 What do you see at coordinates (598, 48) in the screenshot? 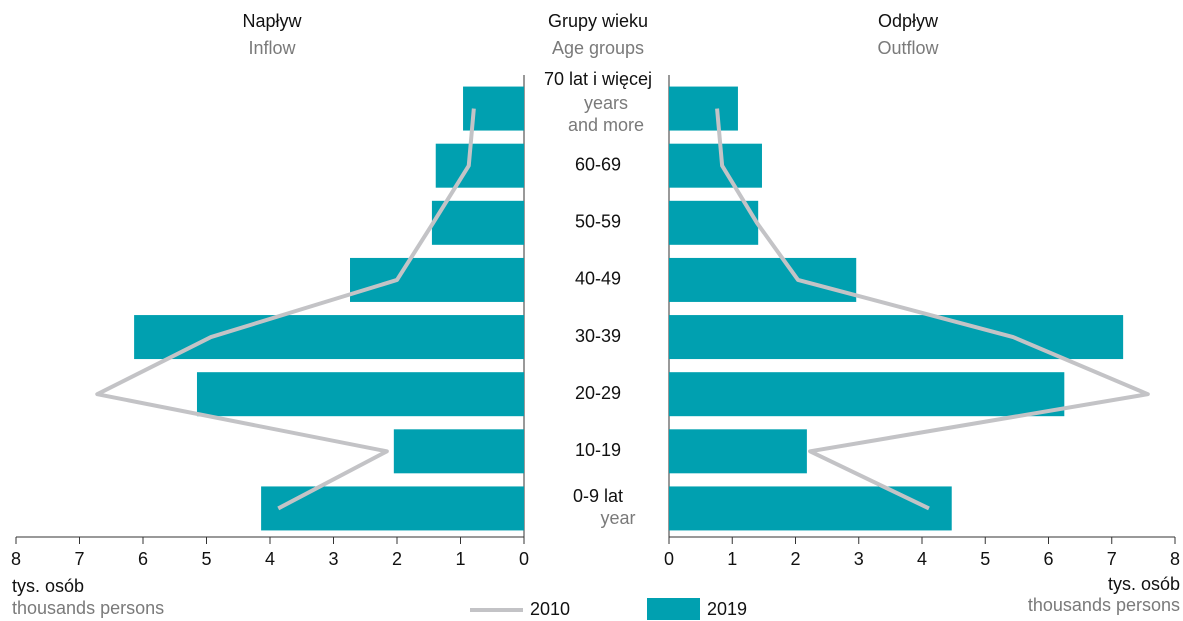
I see `center-subtitle: Age groups` at bounding box center [598, 48].